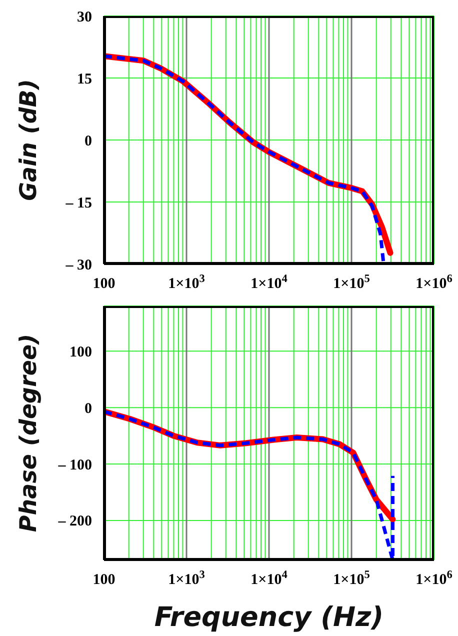  What do you see at coordinates (84, 17) in the screenshot?
I see `y-tick-label: 30` at bounding box center [84, 17].